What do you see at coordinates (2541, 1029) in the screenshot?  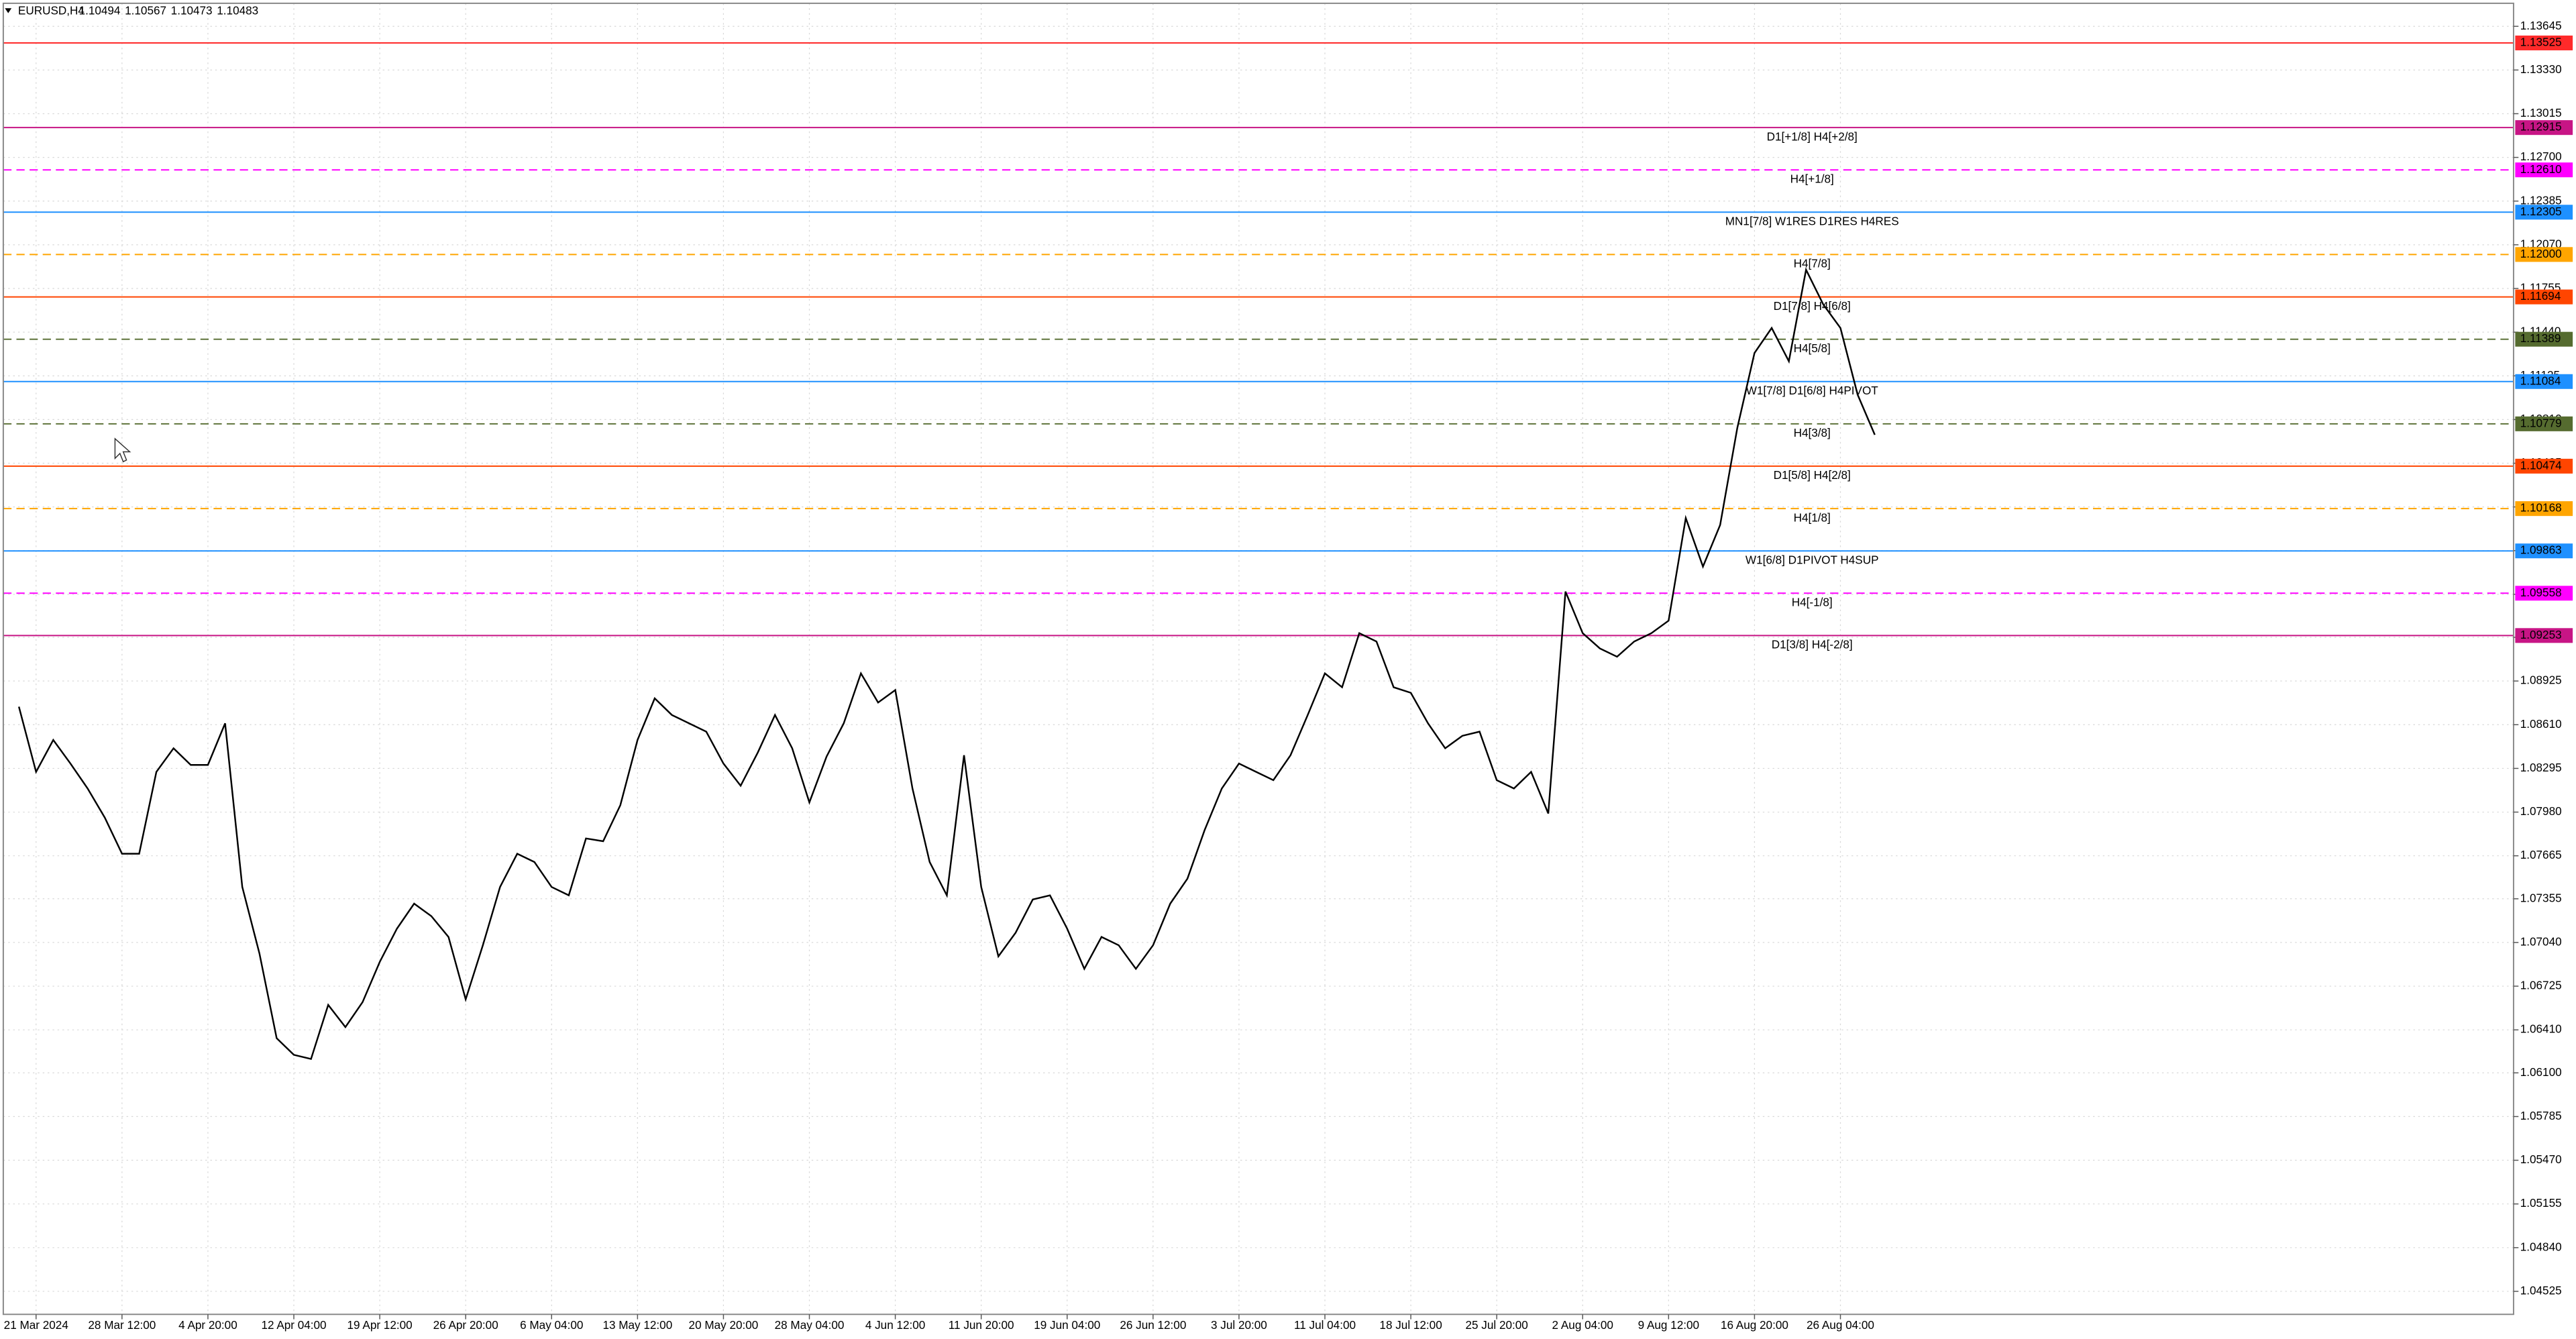 I see `y-tick-label: 1.06410` at bounding box center [2541, 1029].